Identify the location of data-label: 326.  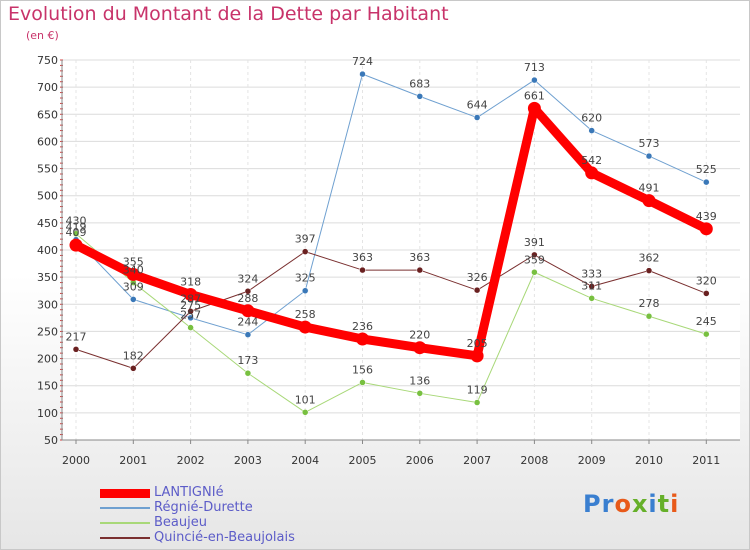
(477, 277).